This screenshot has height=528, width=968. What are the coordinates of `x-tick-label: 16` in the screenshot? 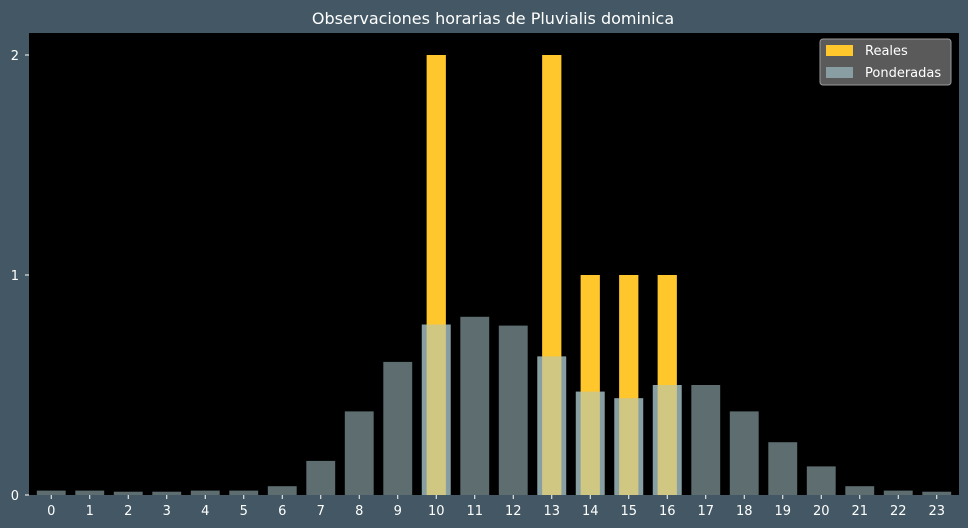 It's located at (667, 511).